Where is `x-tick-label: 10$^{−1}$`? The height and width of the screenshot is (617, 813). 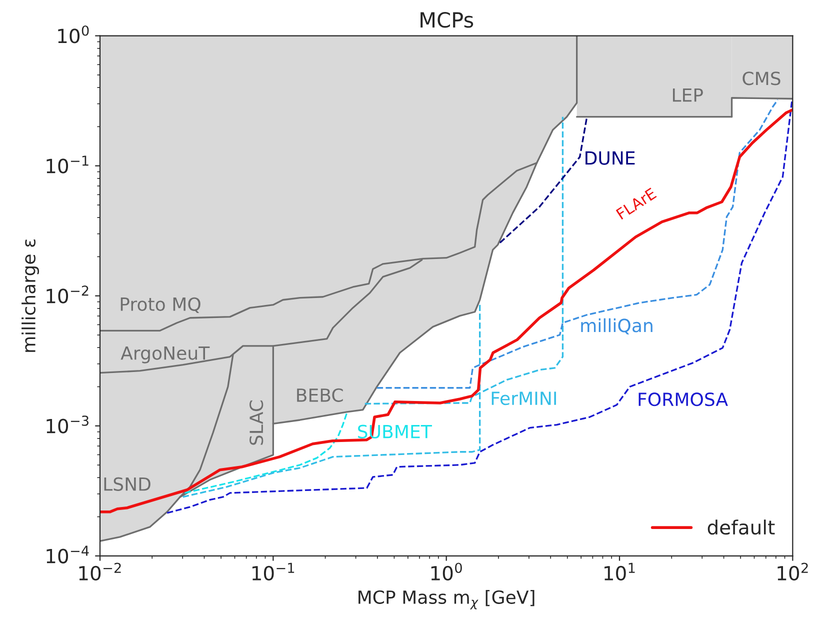
x-tick-label: 10$^{−1}$ is located at coordinates (273, 571).